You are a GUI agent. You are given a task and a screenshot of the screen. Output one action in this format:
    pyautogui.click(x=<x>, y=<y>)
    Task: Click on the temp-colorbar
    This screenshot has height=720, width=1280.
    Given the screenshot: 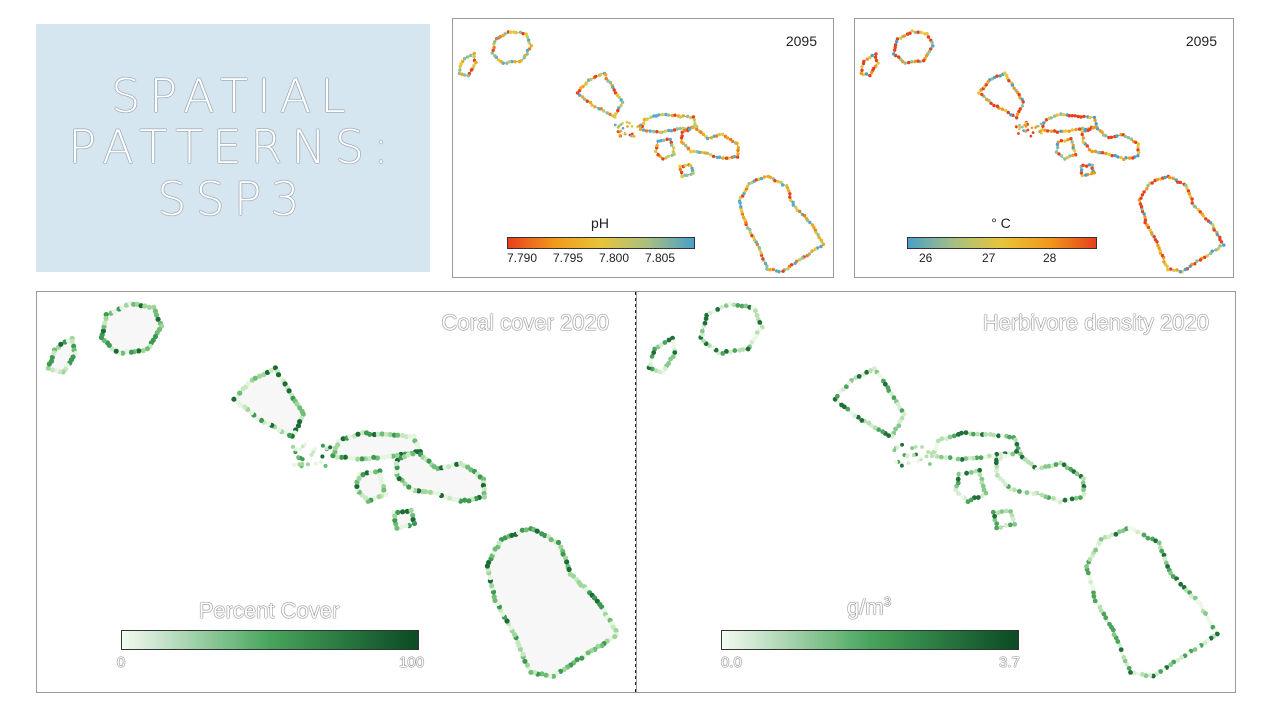 What is the action you would take?
    pyautogui.click(x=1002, y=243)
    